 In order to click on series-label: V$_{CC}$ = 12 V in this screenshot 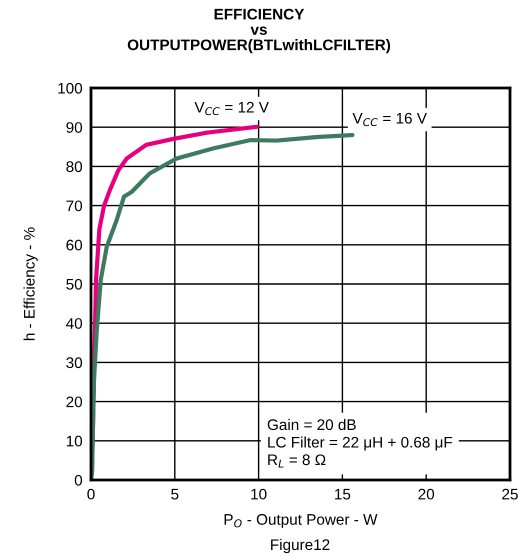, I will do `click(231, 109)`.